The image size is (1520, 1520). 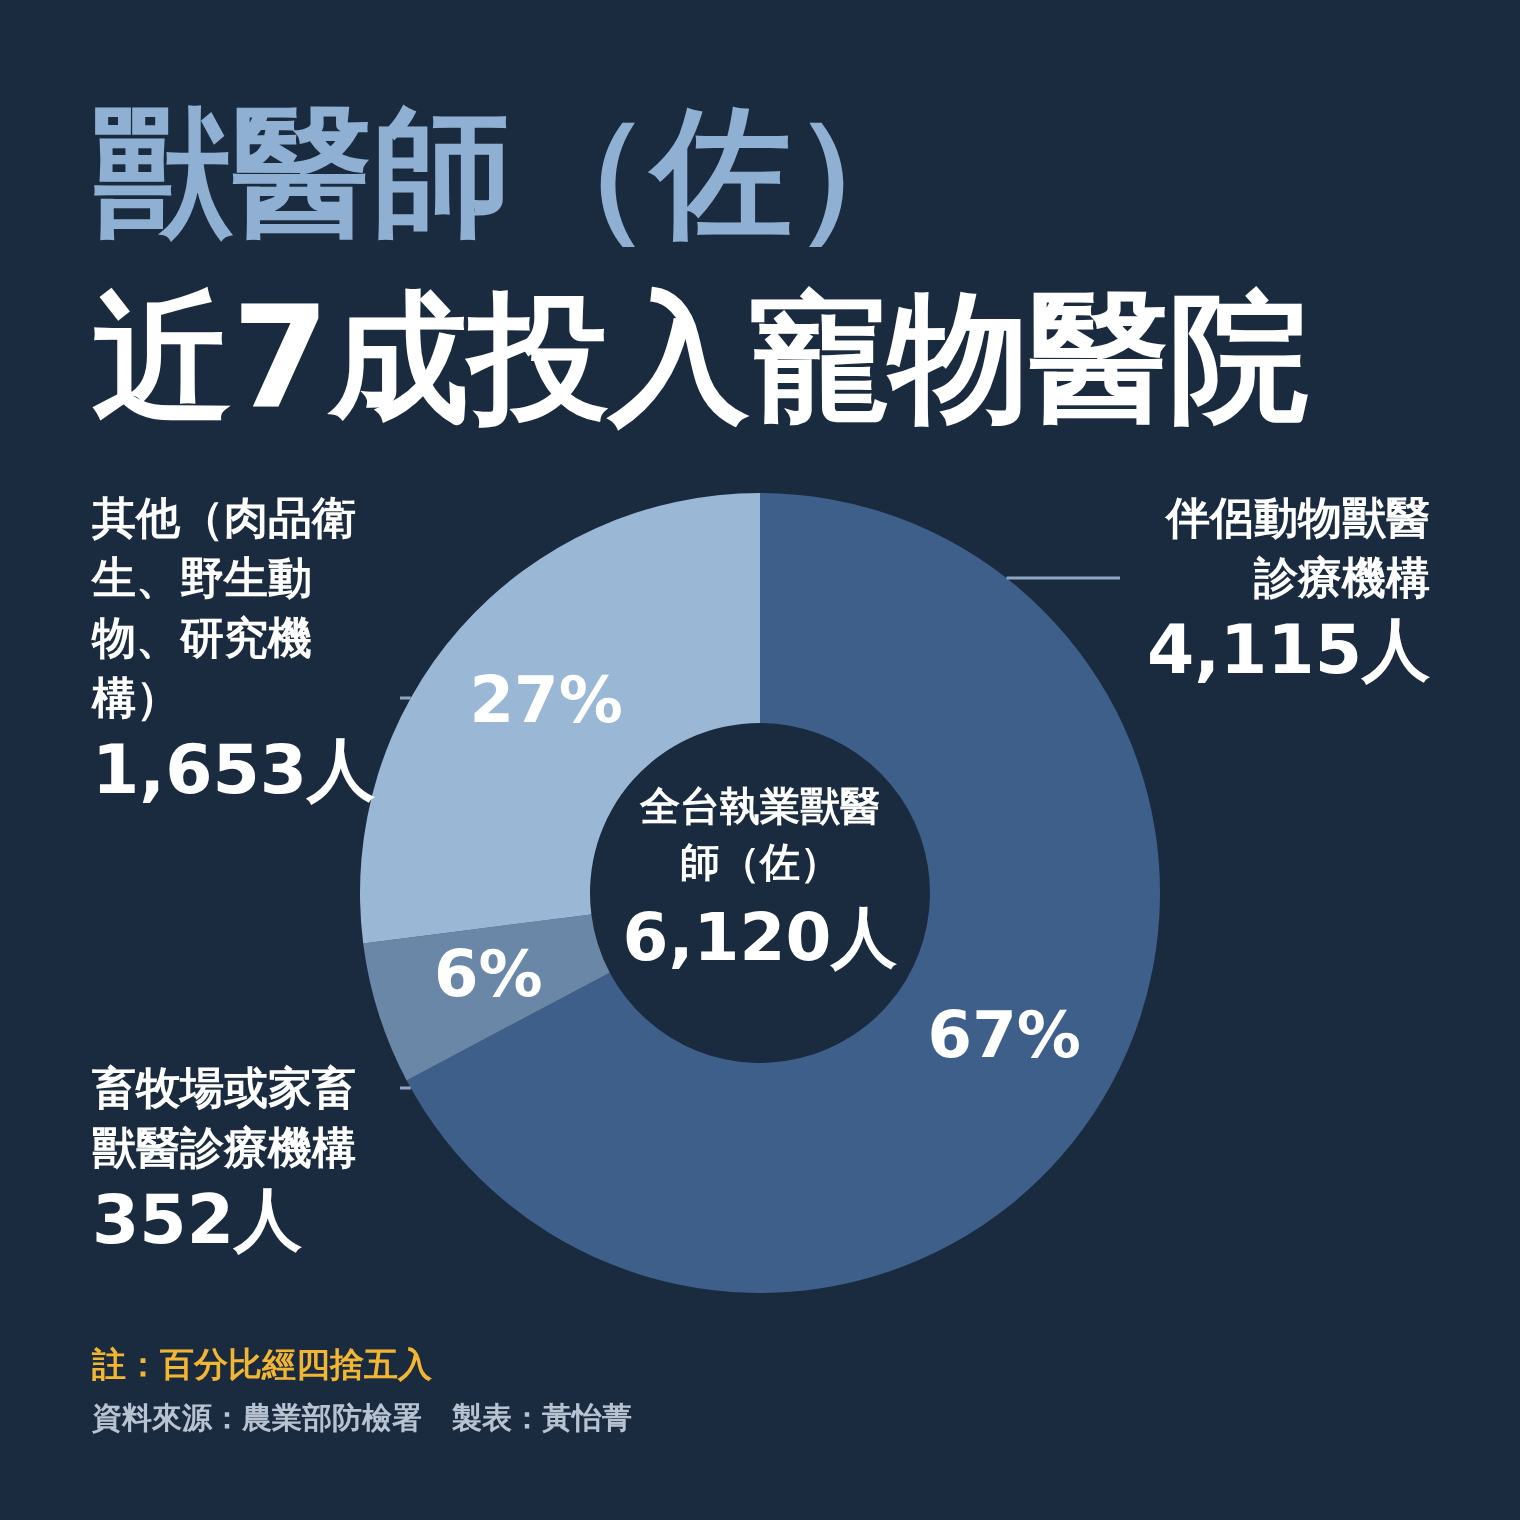 What do you see at coordinates (701, 358) in the screenshot?
I see `subtitle: 近7成投入寵物醫院` at bounding box center [701, 358].